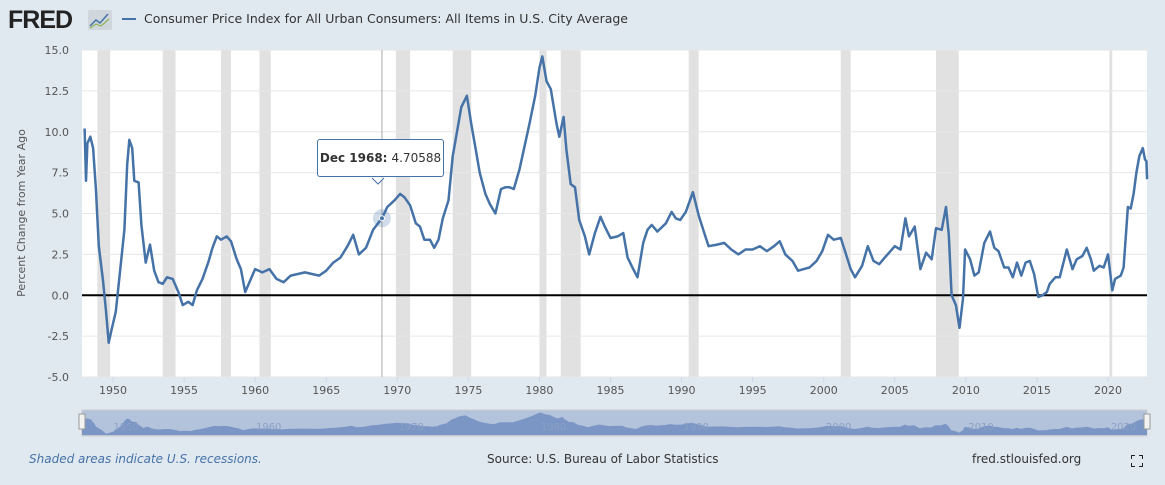  I want to click on tooltip-arrow, so click(378, 181).